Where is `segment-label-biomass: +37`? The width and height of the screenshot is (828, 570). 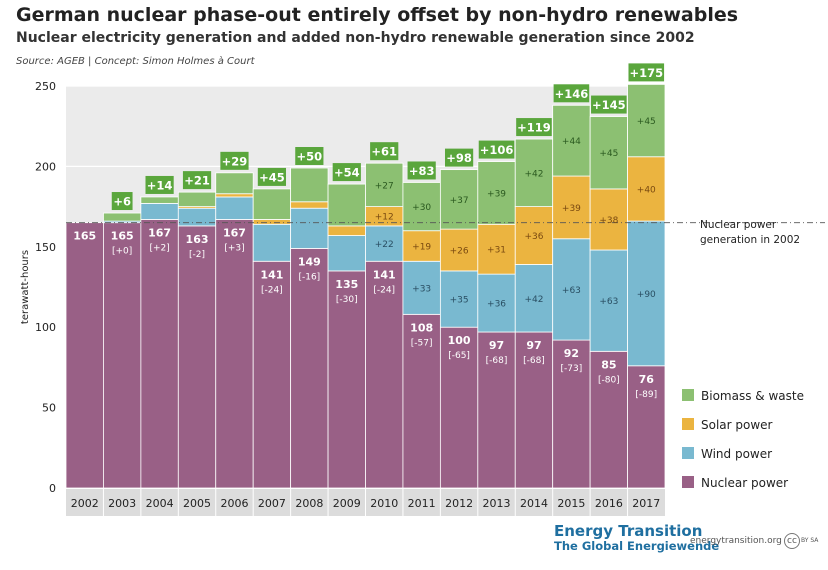 segment-label-biomass: +37 is located at coordinates (459, 201).